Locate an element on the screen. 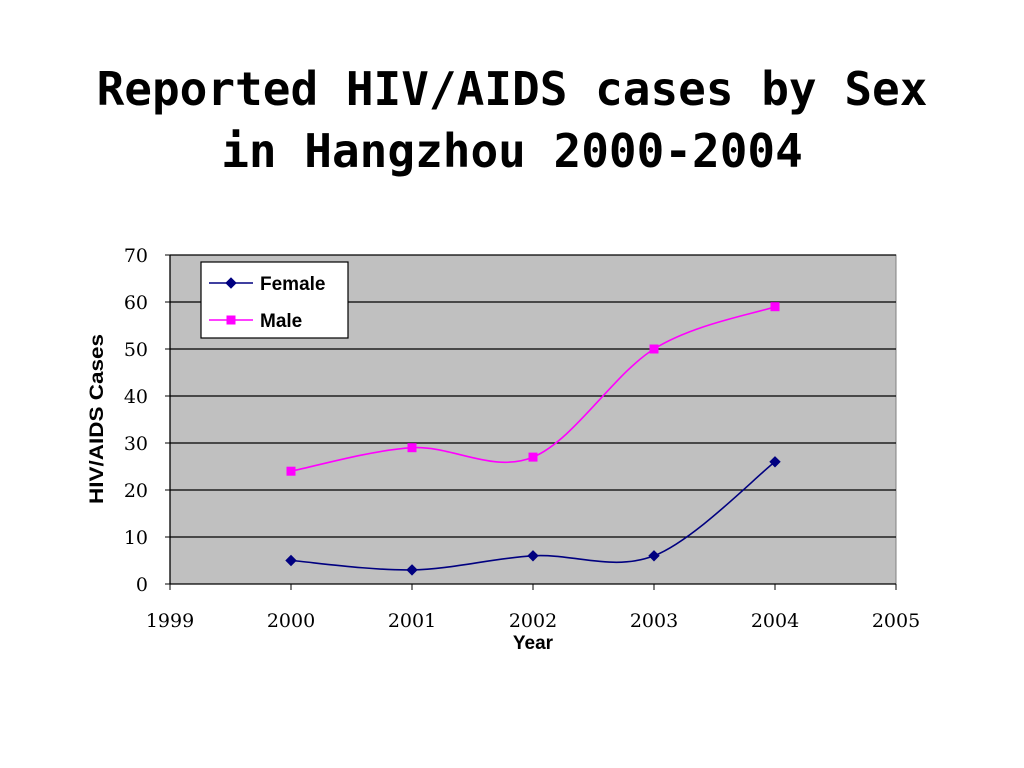 The width and height of the screenshot is (1024, 768). x-tick-label: 2002 is located at coordinates (533, 621).